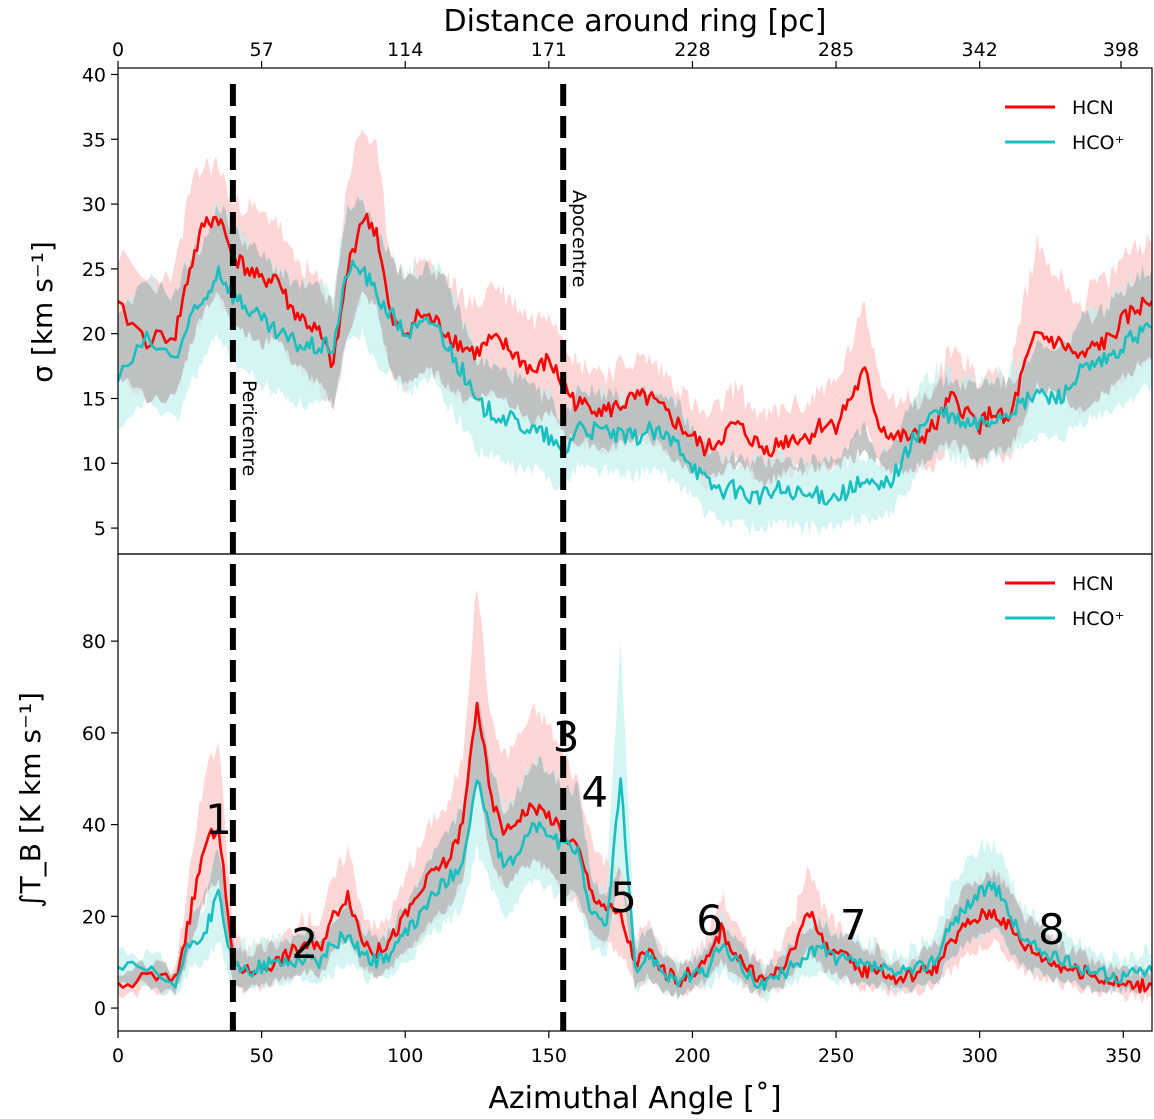  What do you see at coordinates (625, 53) in the screenshot?
I see `top-x-ticks: 0 57 114 171 228 285 342 398` at bounding box center [625, 53].